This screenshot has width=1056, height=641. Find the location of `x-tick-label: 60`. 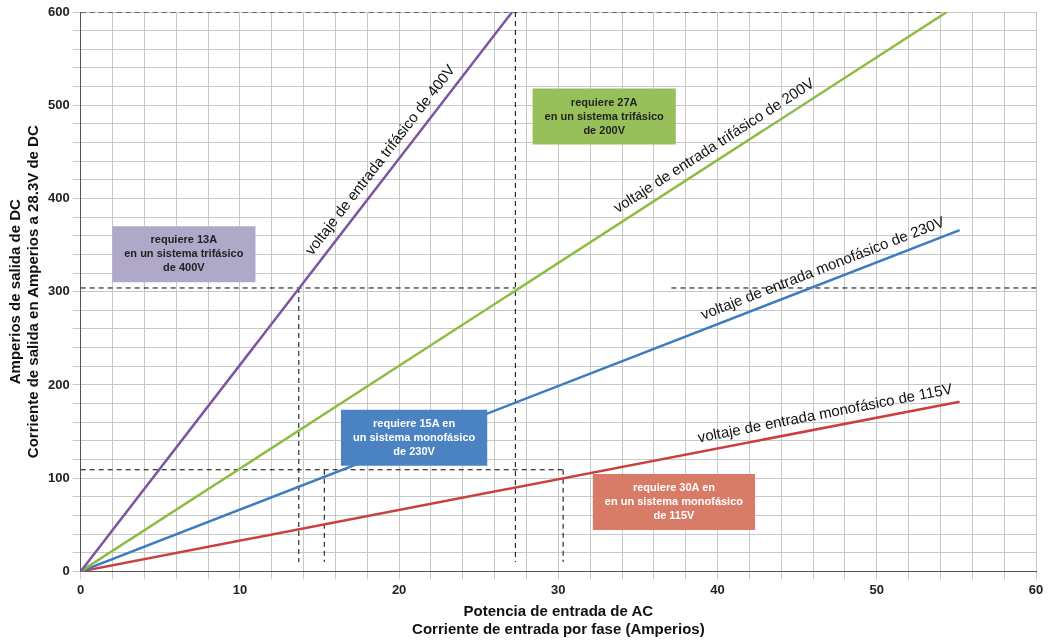

x-tick-label: 60 is located at coordinates (1036, 589).